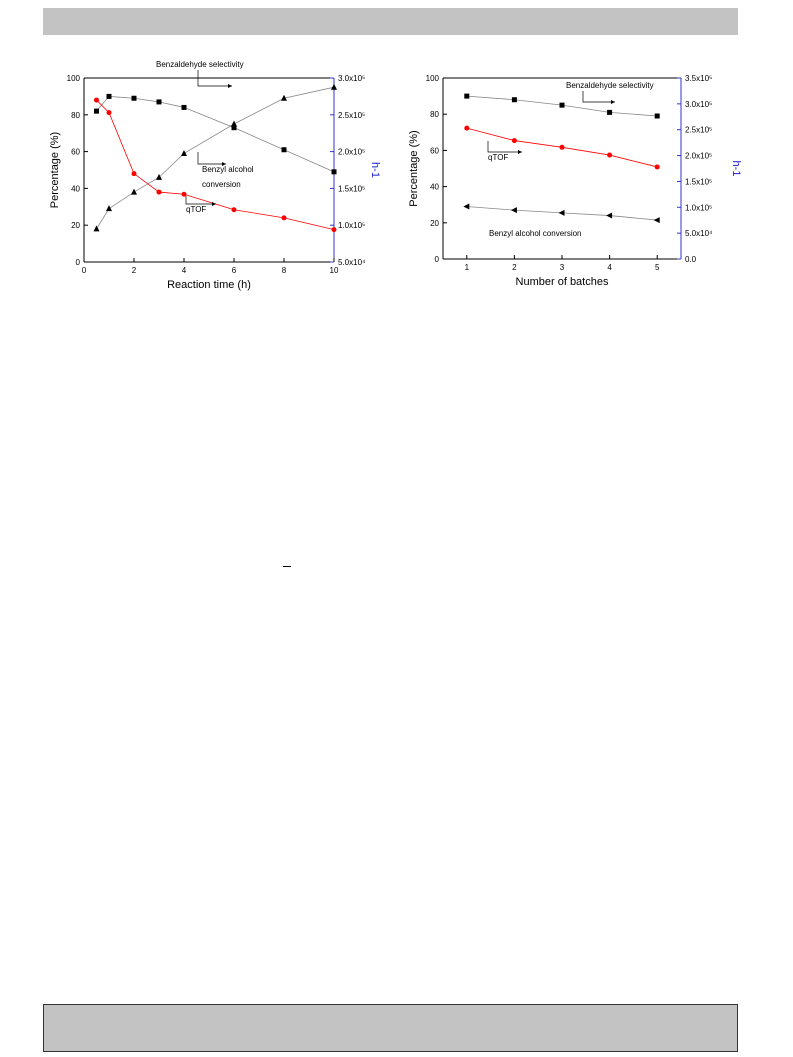 The width and height of the screenshot is (793, 1057). What do you see at coordinates (698, 78) in the screenshot?
I see `y2-tick-label: 3.5x10⁵` at bounding box center [698, 78].